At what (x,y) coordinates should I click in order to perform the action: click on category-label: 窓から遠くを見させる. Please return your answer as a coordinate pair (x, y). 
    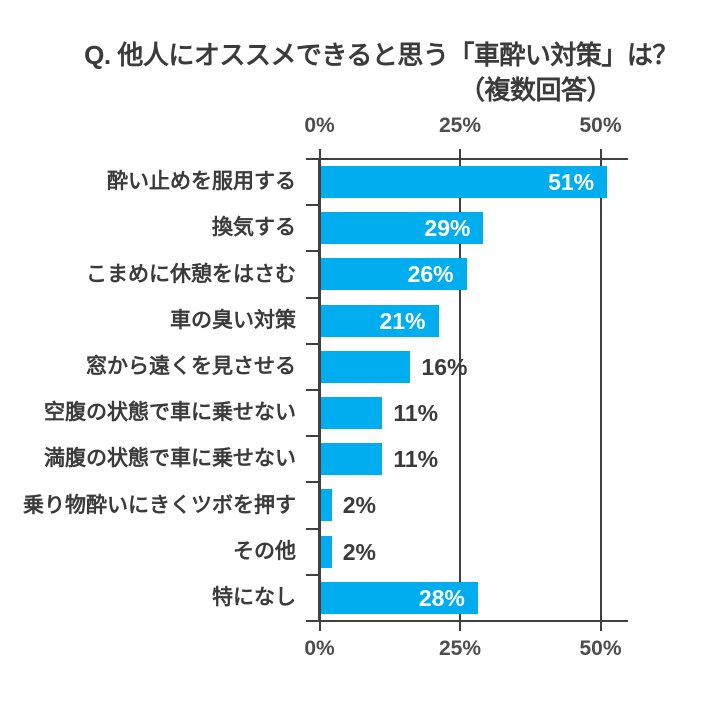
    Looking at the image, I should click on (191, 366).